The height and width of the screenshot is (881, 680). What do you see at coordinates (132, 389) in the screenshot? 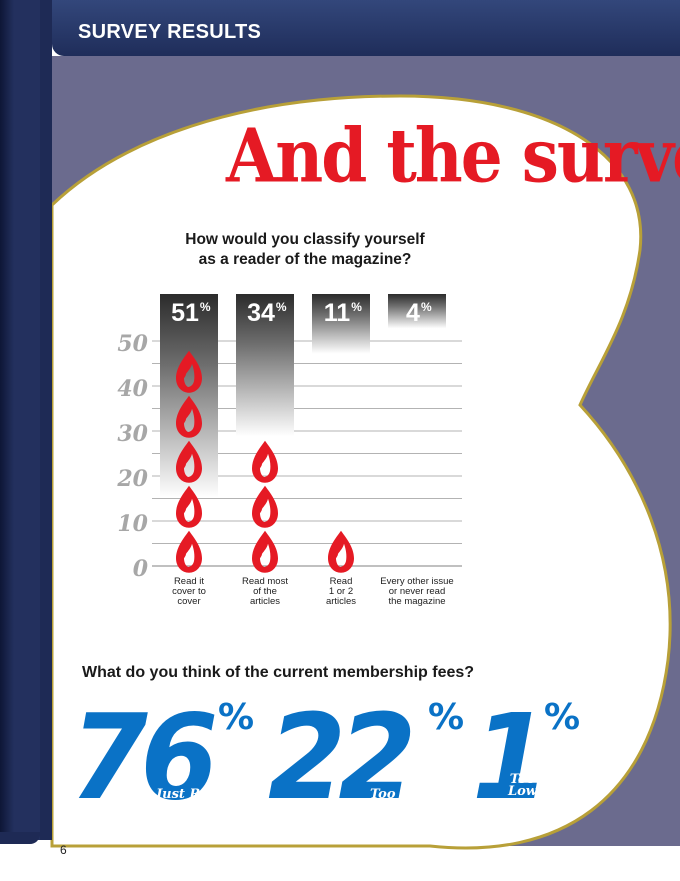
I see `y-tick-label: 40` at bounding box center [132, 389].